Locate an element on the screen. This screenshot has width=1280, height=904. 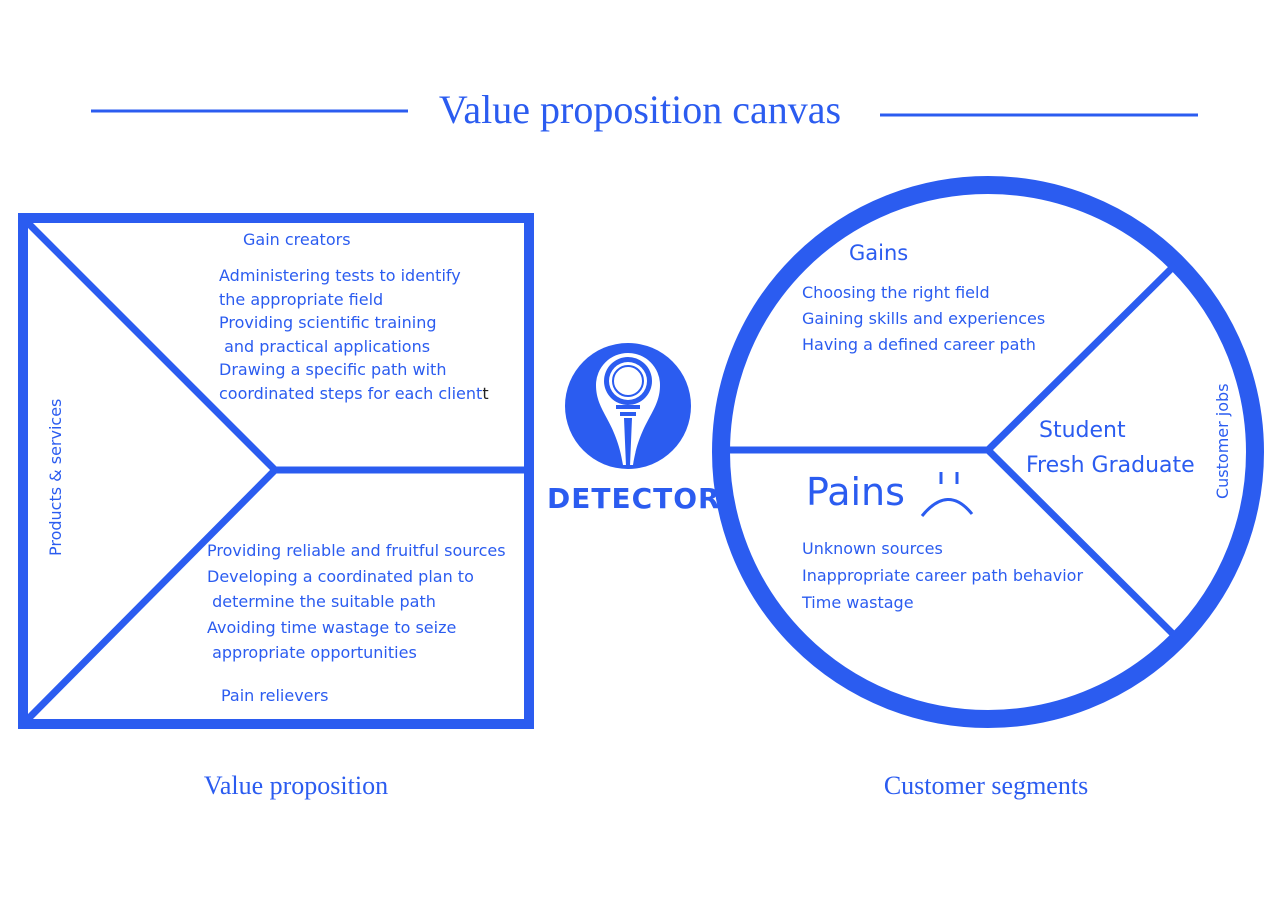
gain-creator-line: and practical applications is located at coordinates (325, 346).